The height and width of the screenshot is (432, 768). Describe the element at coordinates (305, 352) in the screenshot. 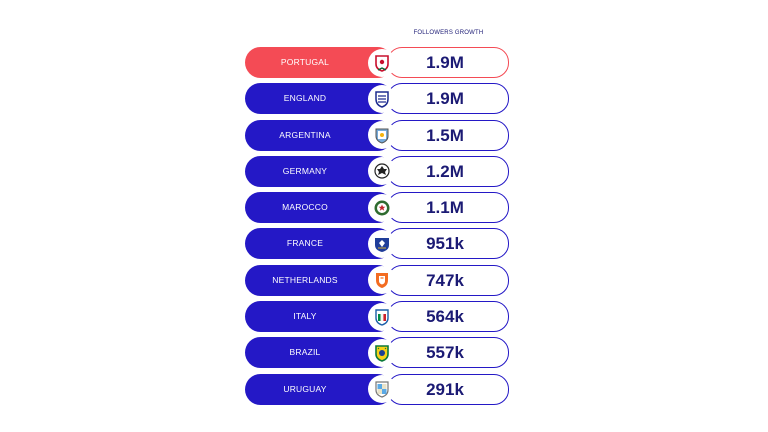

I see `country-label: BRAZIL` at that location.